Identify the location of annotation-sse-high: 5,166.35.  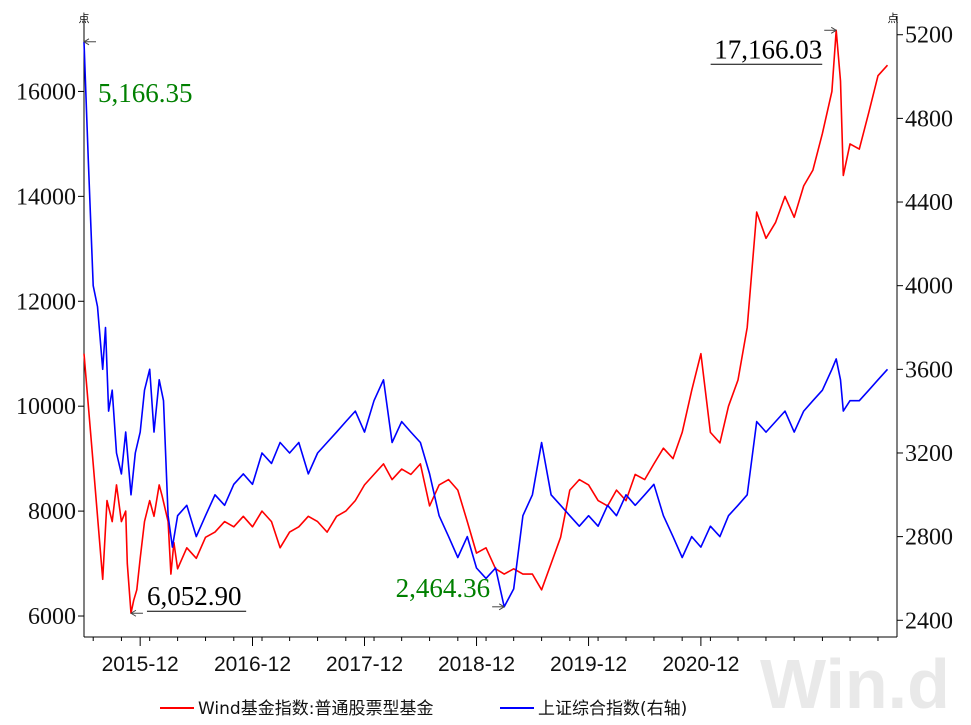
(145, 93).